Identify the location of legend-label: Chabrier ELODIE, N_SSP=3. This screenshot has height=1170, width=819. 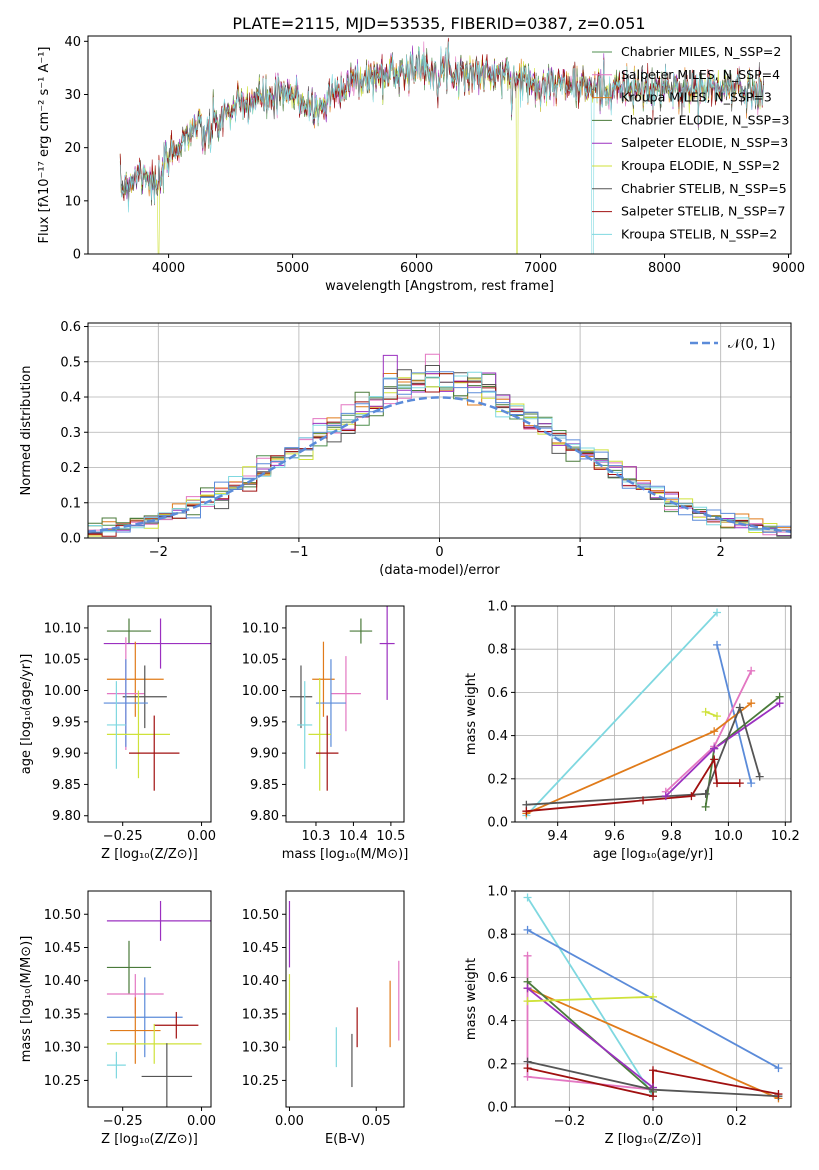
(705, 119).